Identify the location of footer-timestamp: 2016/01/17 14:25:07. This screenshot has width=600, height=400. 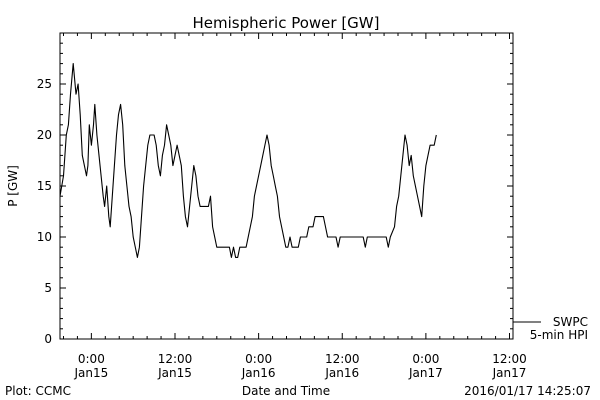
(527, 391).